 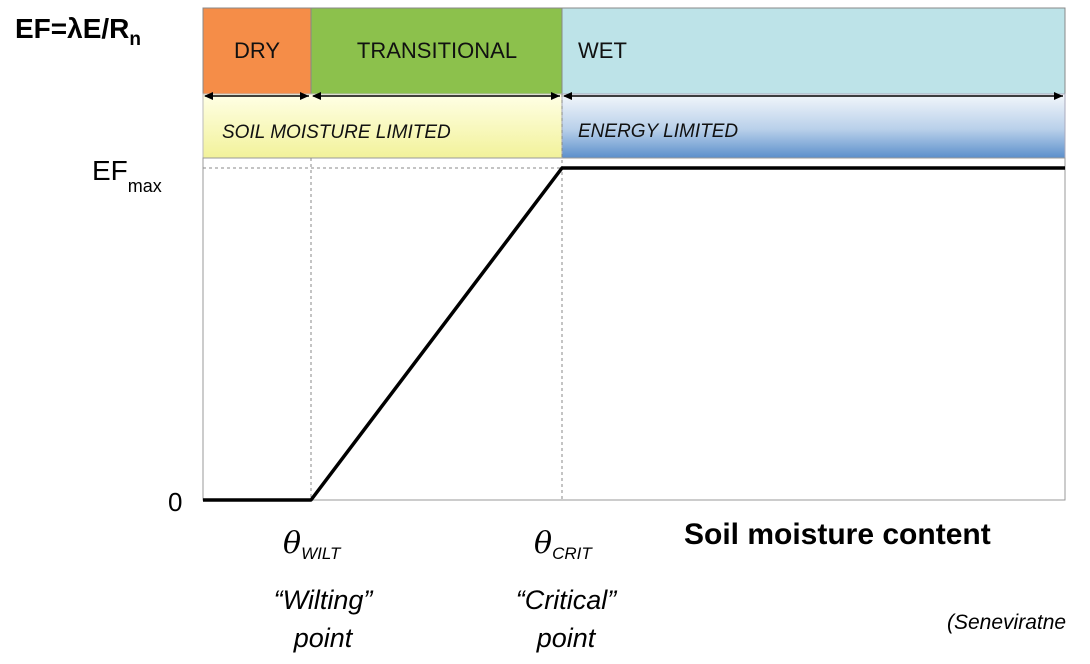 What do you see at coordinates (321, 553) in the screenshot?
I see `wilt-subscript: WILT` at bounding box center [321, 553].